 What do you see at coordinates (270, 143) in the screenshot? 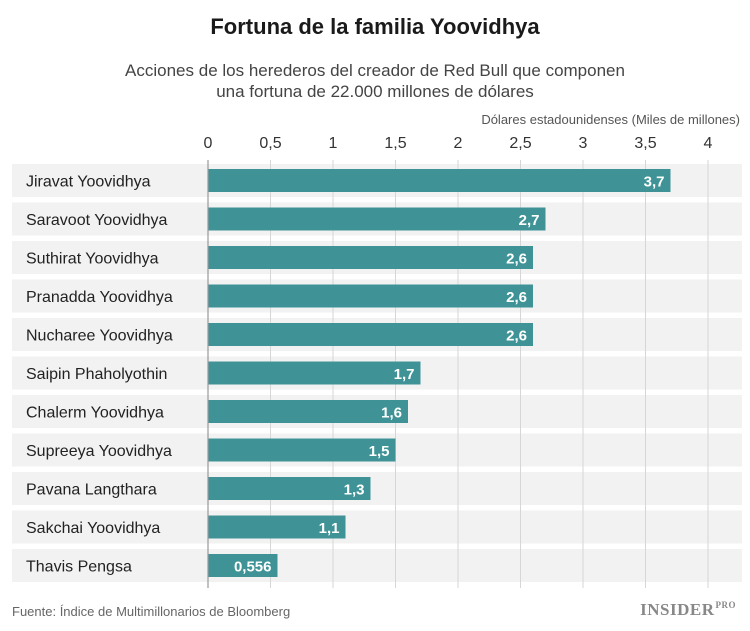
I see `x-tick-label: 0,5` at bounding box center [270, 143].